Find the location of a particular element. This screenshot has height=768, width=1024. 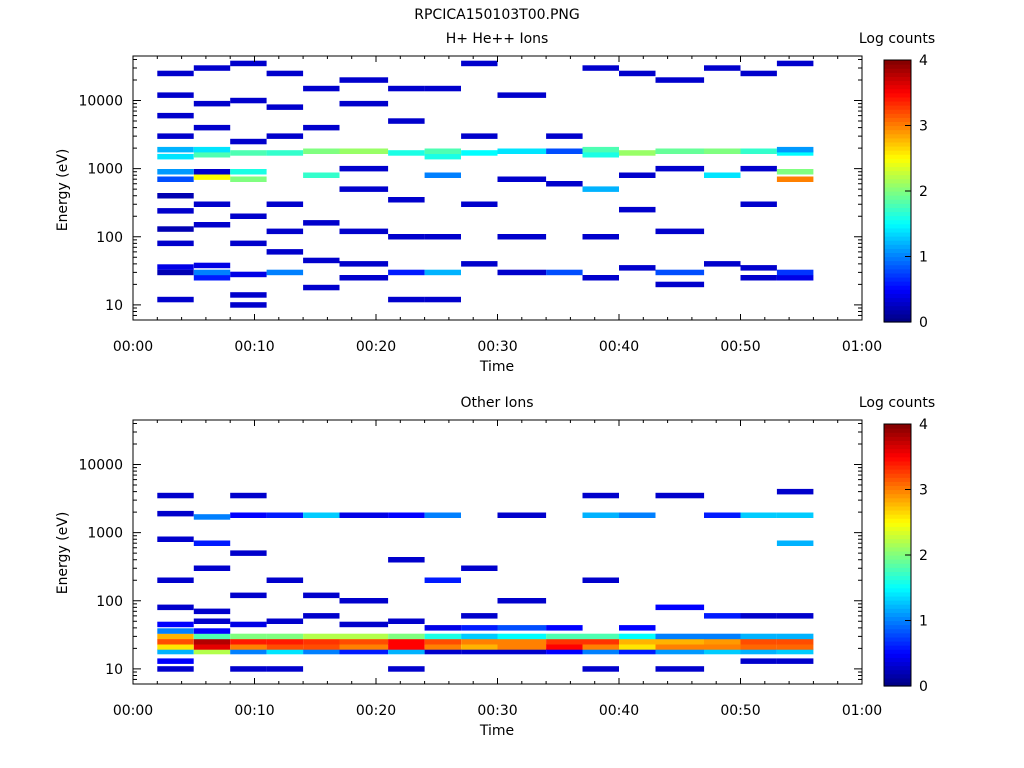

x-tick-label: 01:00 is located at coordinates (862, 711).